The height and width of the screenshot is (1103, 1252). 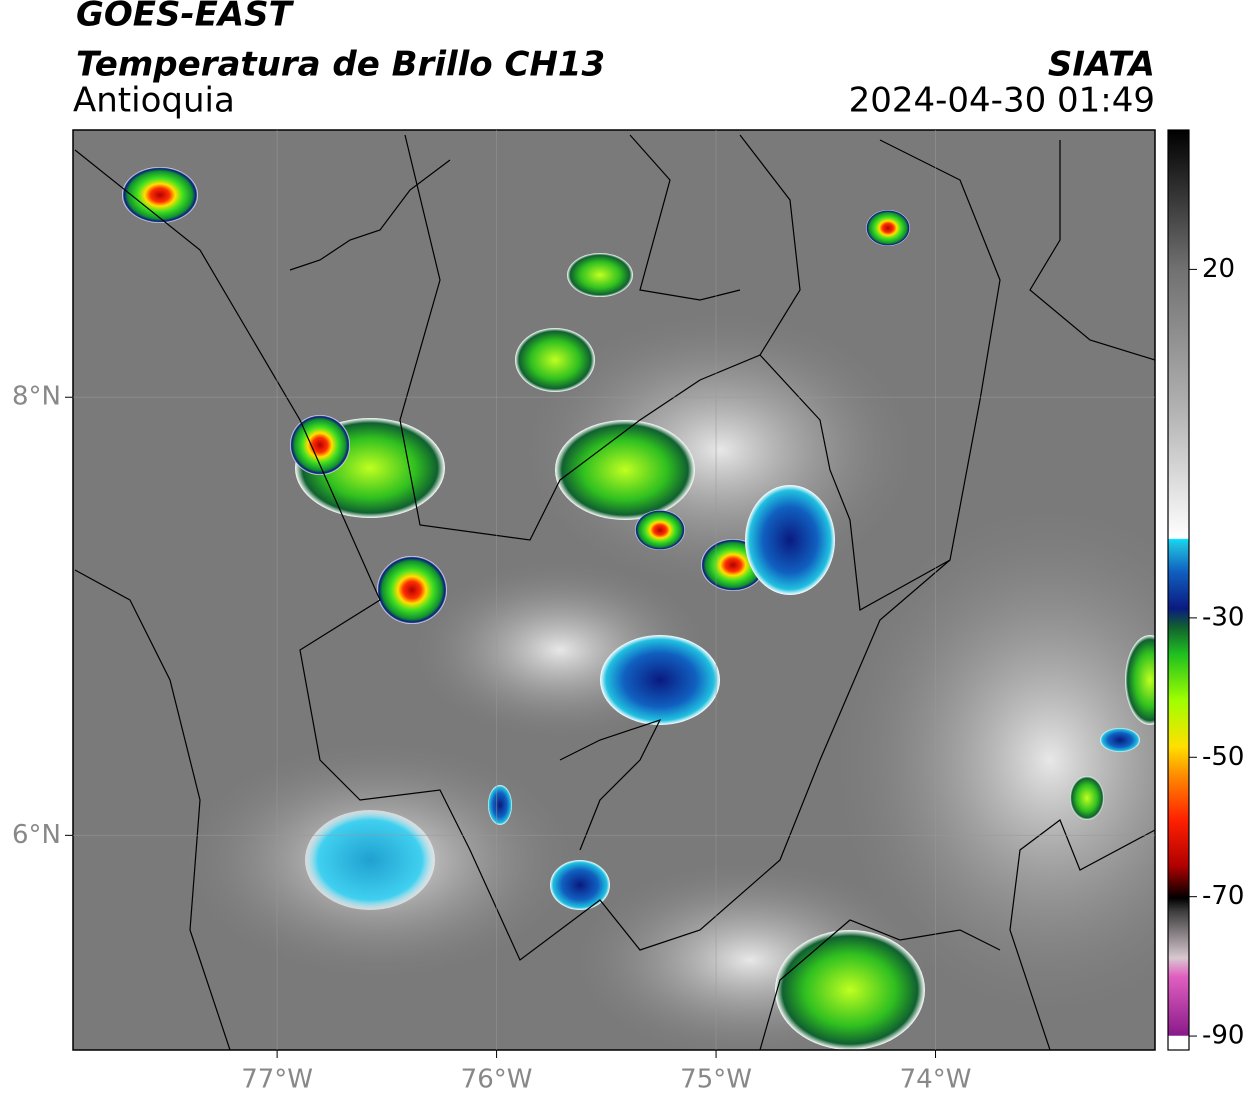 What do you see at coordinates (1101, 65) in the screenshot?
I see `source: SIATA` at bounding box center [1101, 65].